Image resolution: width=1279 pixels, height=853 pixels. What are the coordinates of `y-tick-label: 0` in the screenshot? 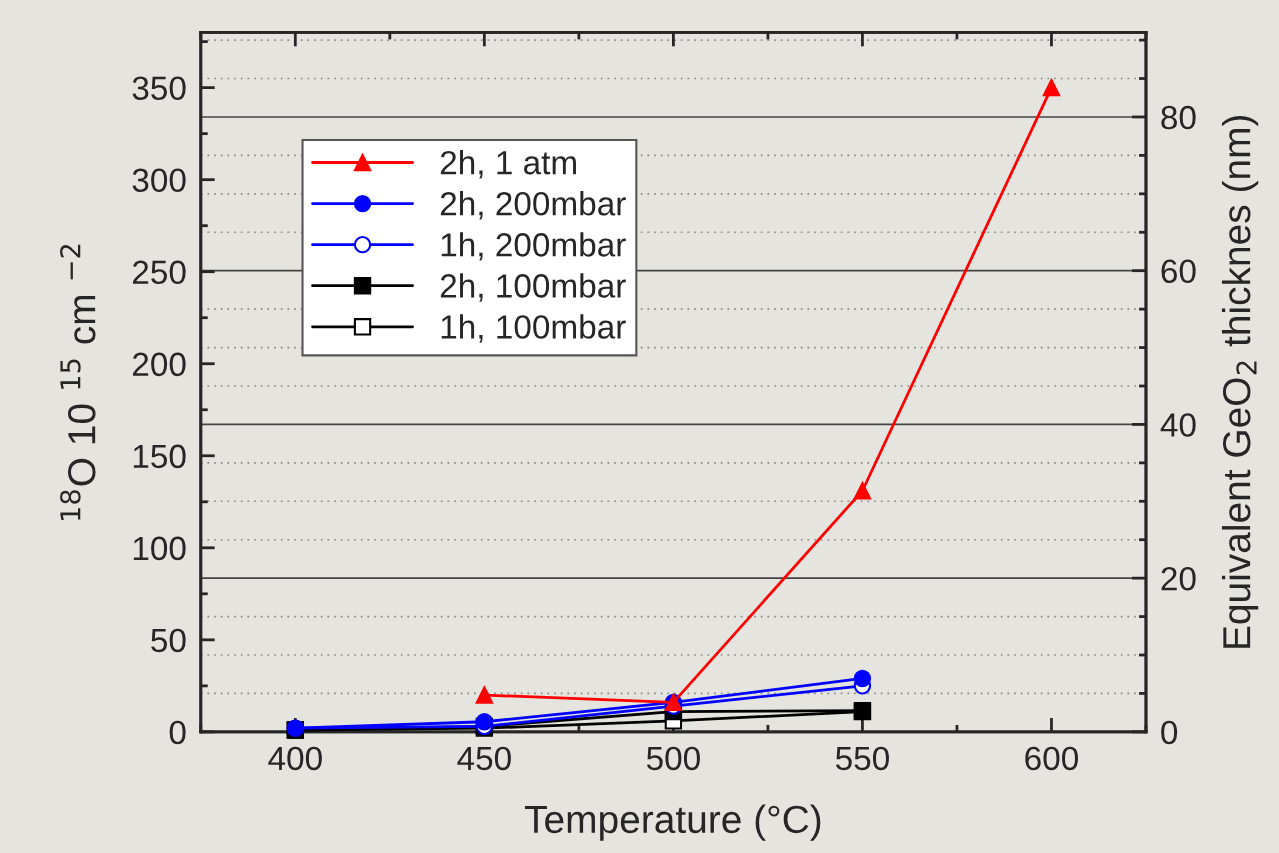 It's located at (177, 732).